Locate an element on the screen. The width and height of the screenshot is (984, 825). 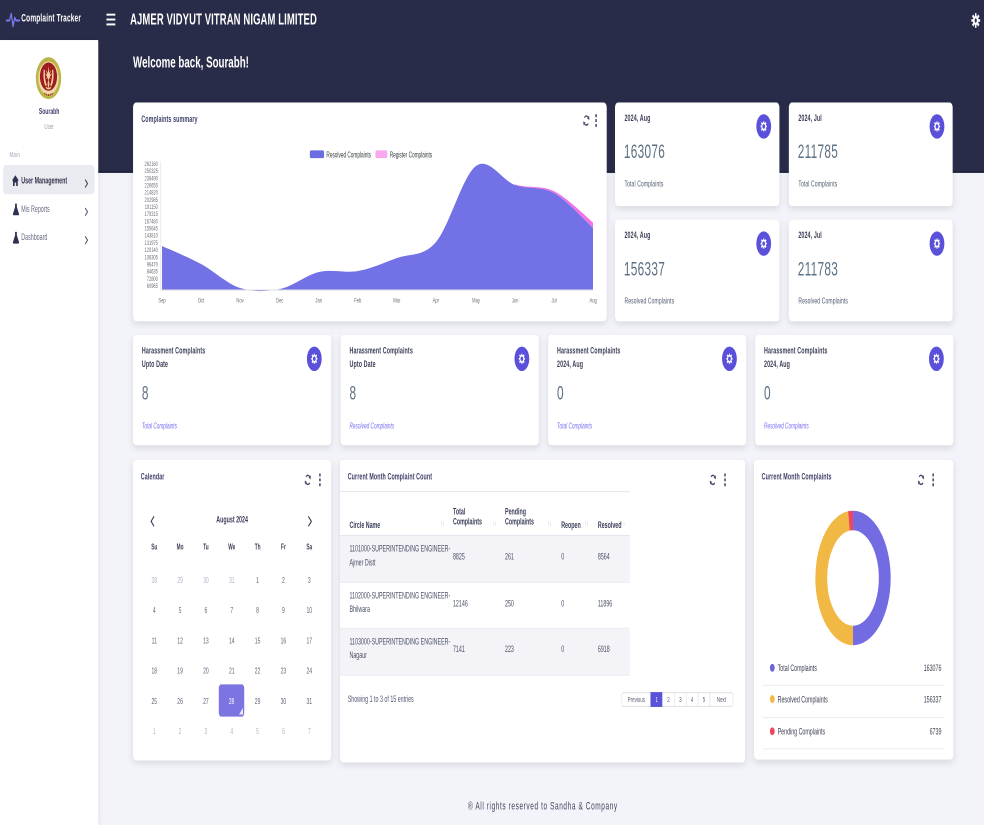
svg-text: 84635 is located at coordinates (152, 272).